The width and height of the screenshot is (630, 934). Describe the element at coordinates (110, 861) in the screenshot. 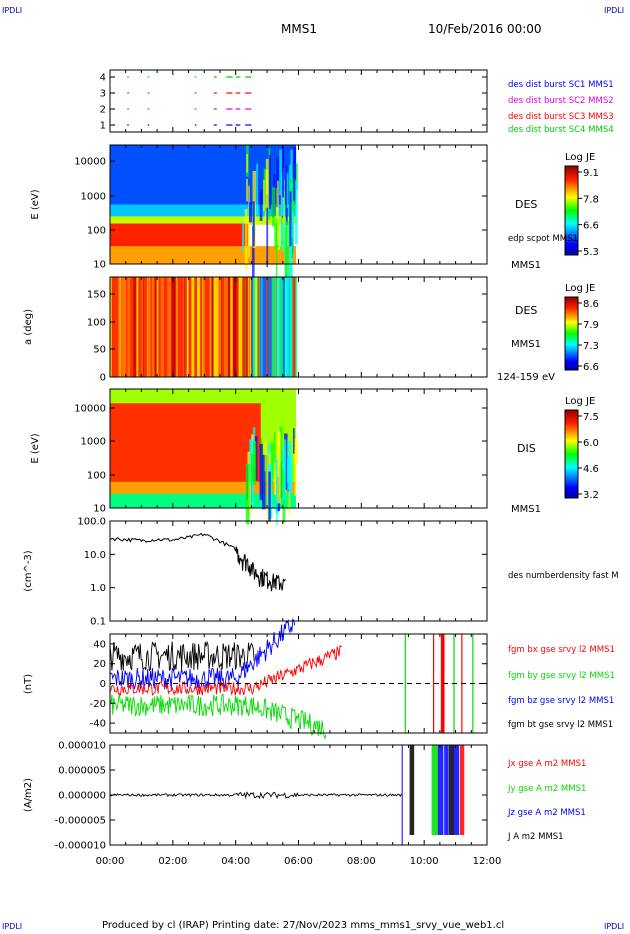

I see `x-tick-label: 00:00` at that location.